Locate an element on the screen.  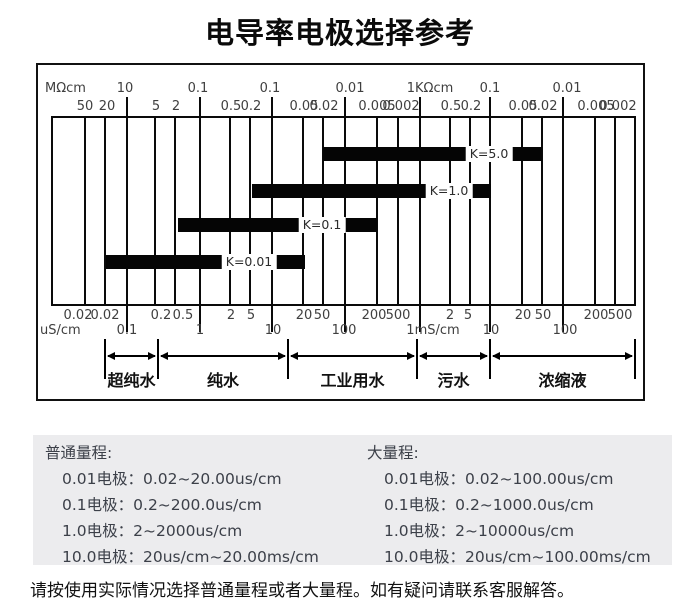
category-label: 超纯水 is located at coordinates (131, 380).